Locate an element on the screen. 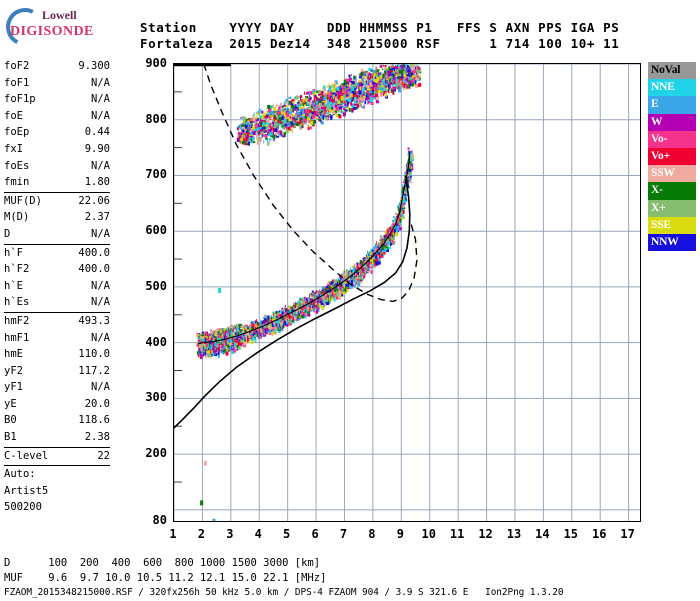 The height and width of the screenshot is (601, 700). parameter-row: fmin 1.80 is located at coordinates (57, 182).